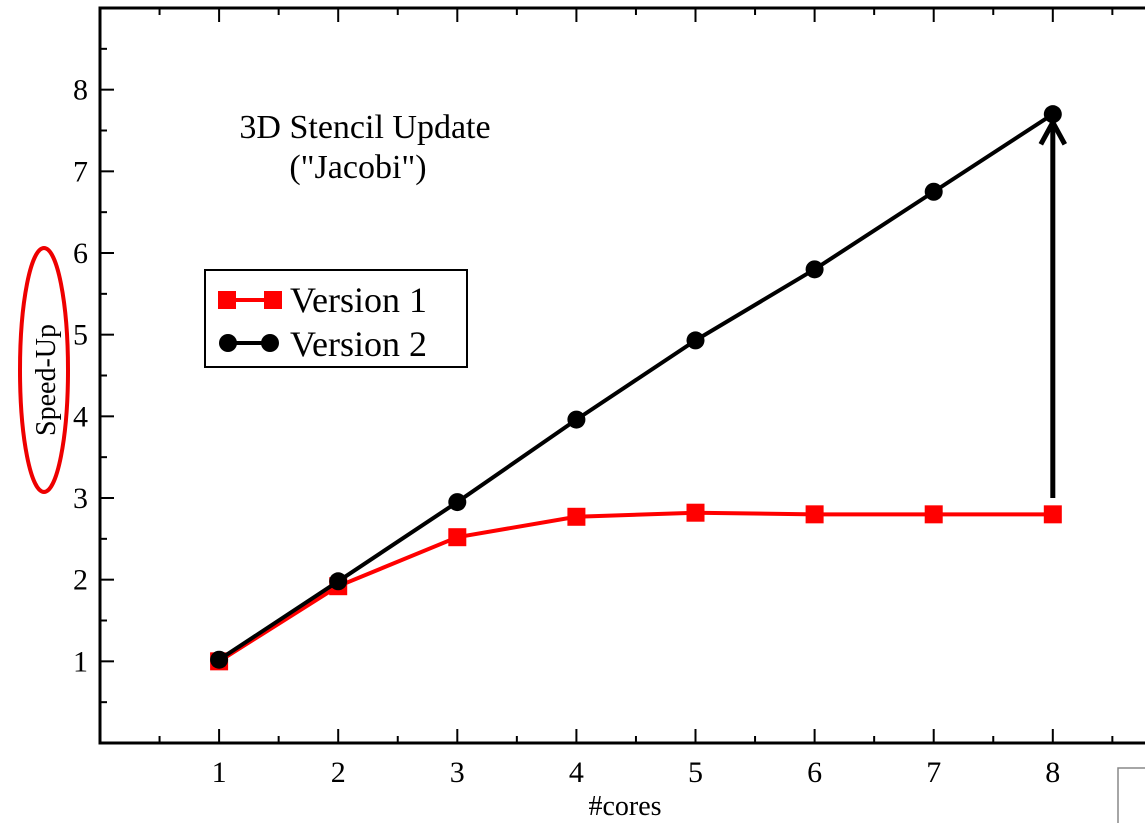  I want to click on x-tick-label: 7, so click(933, 772).